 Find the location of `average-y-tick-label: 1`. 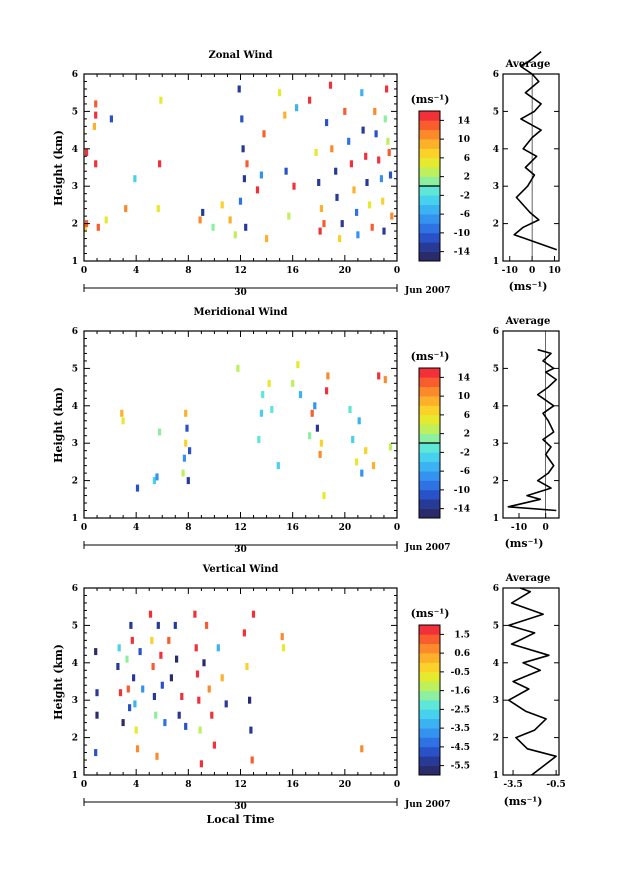

average-y-tick-label: 1 is located at coordinates (496, 519).